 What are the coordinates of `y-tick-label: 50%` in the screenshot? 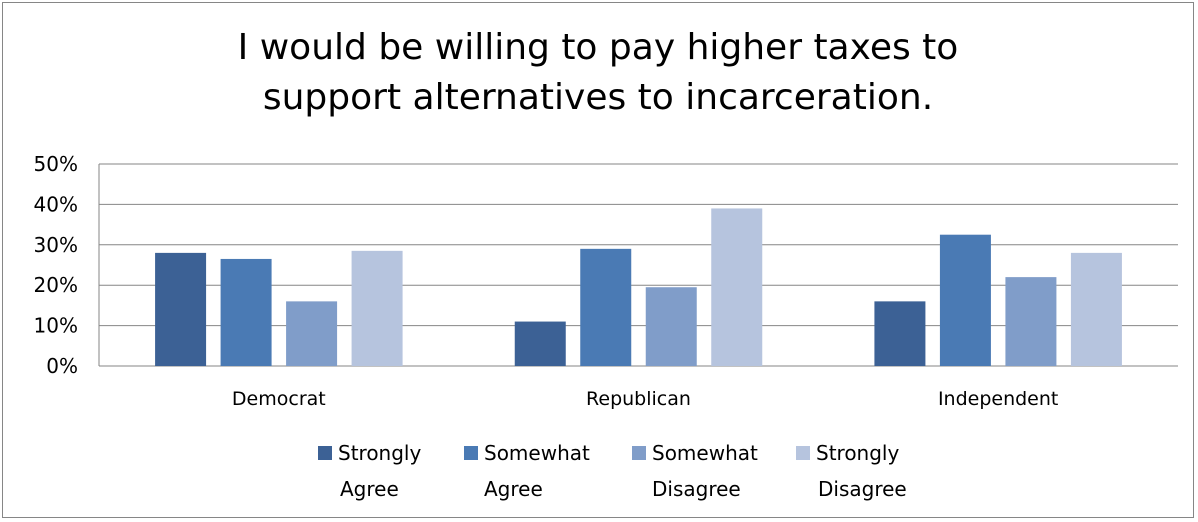 It's located at (56, 164).